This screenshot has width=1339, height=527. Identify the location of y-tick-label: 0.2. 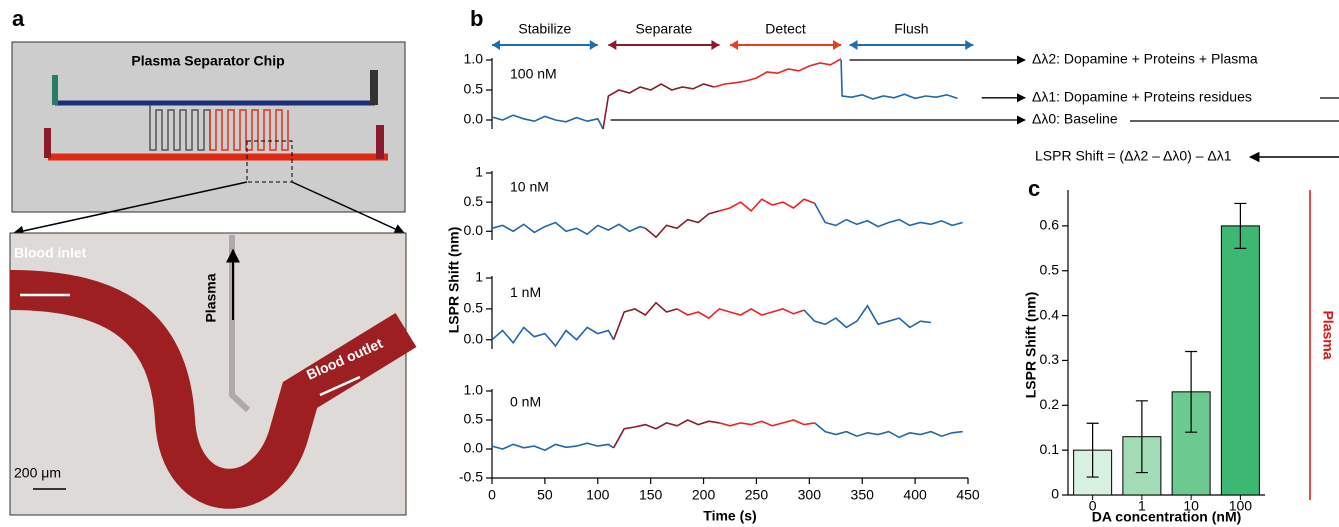
(1050, 404).